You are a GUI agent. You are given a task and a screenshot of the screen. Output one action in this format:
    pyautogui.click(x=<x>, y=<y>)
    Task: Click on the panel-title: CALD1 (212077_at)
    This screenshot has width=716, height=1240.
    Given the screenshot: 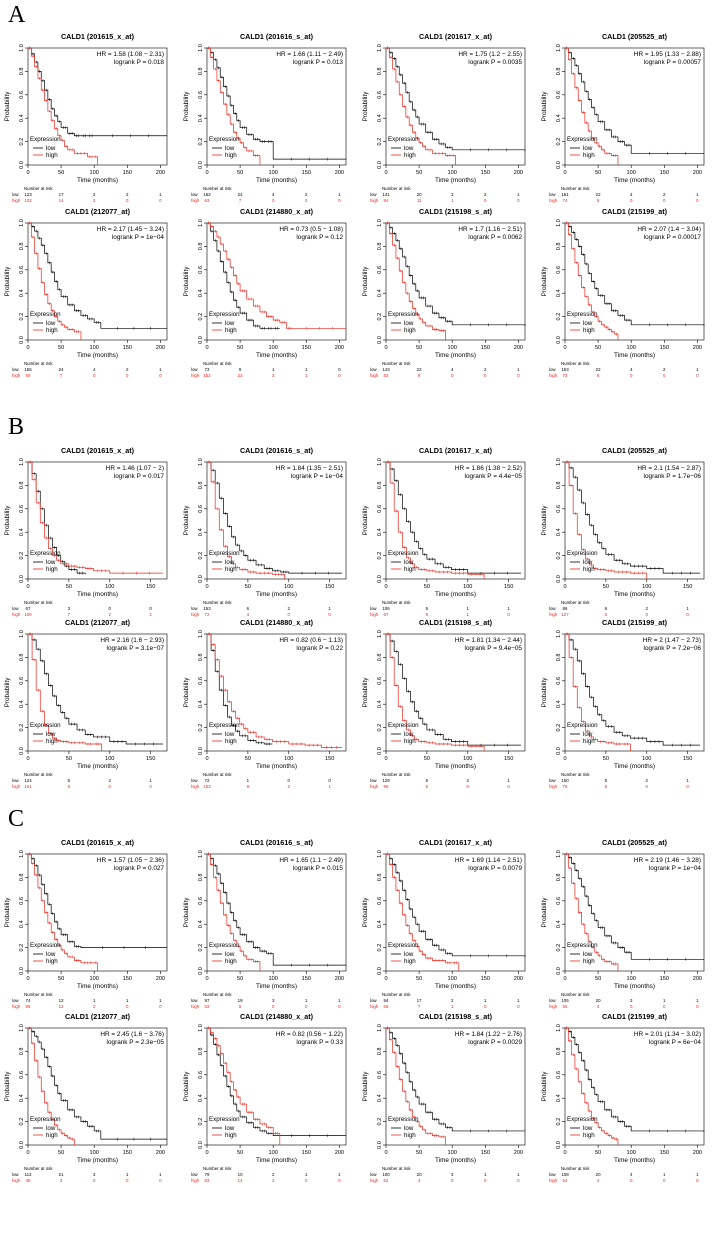 What is the action you would take?
    pyautogui.click(x=98, y=1016)
    